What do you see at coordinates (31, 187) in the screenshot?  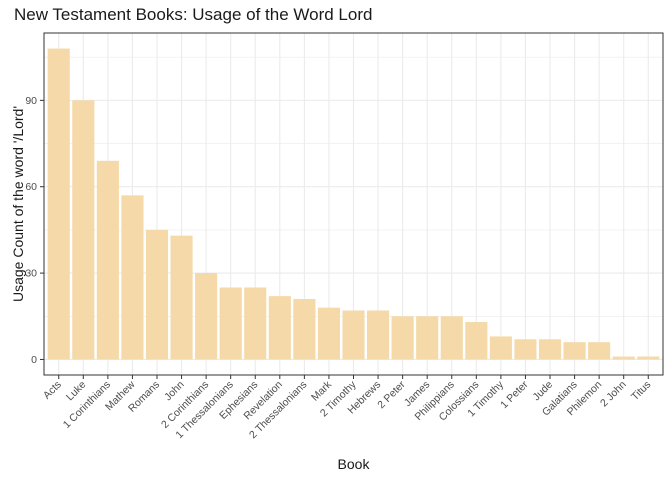 I see `y-tick-label: 60` at bounding box center [31, 187].